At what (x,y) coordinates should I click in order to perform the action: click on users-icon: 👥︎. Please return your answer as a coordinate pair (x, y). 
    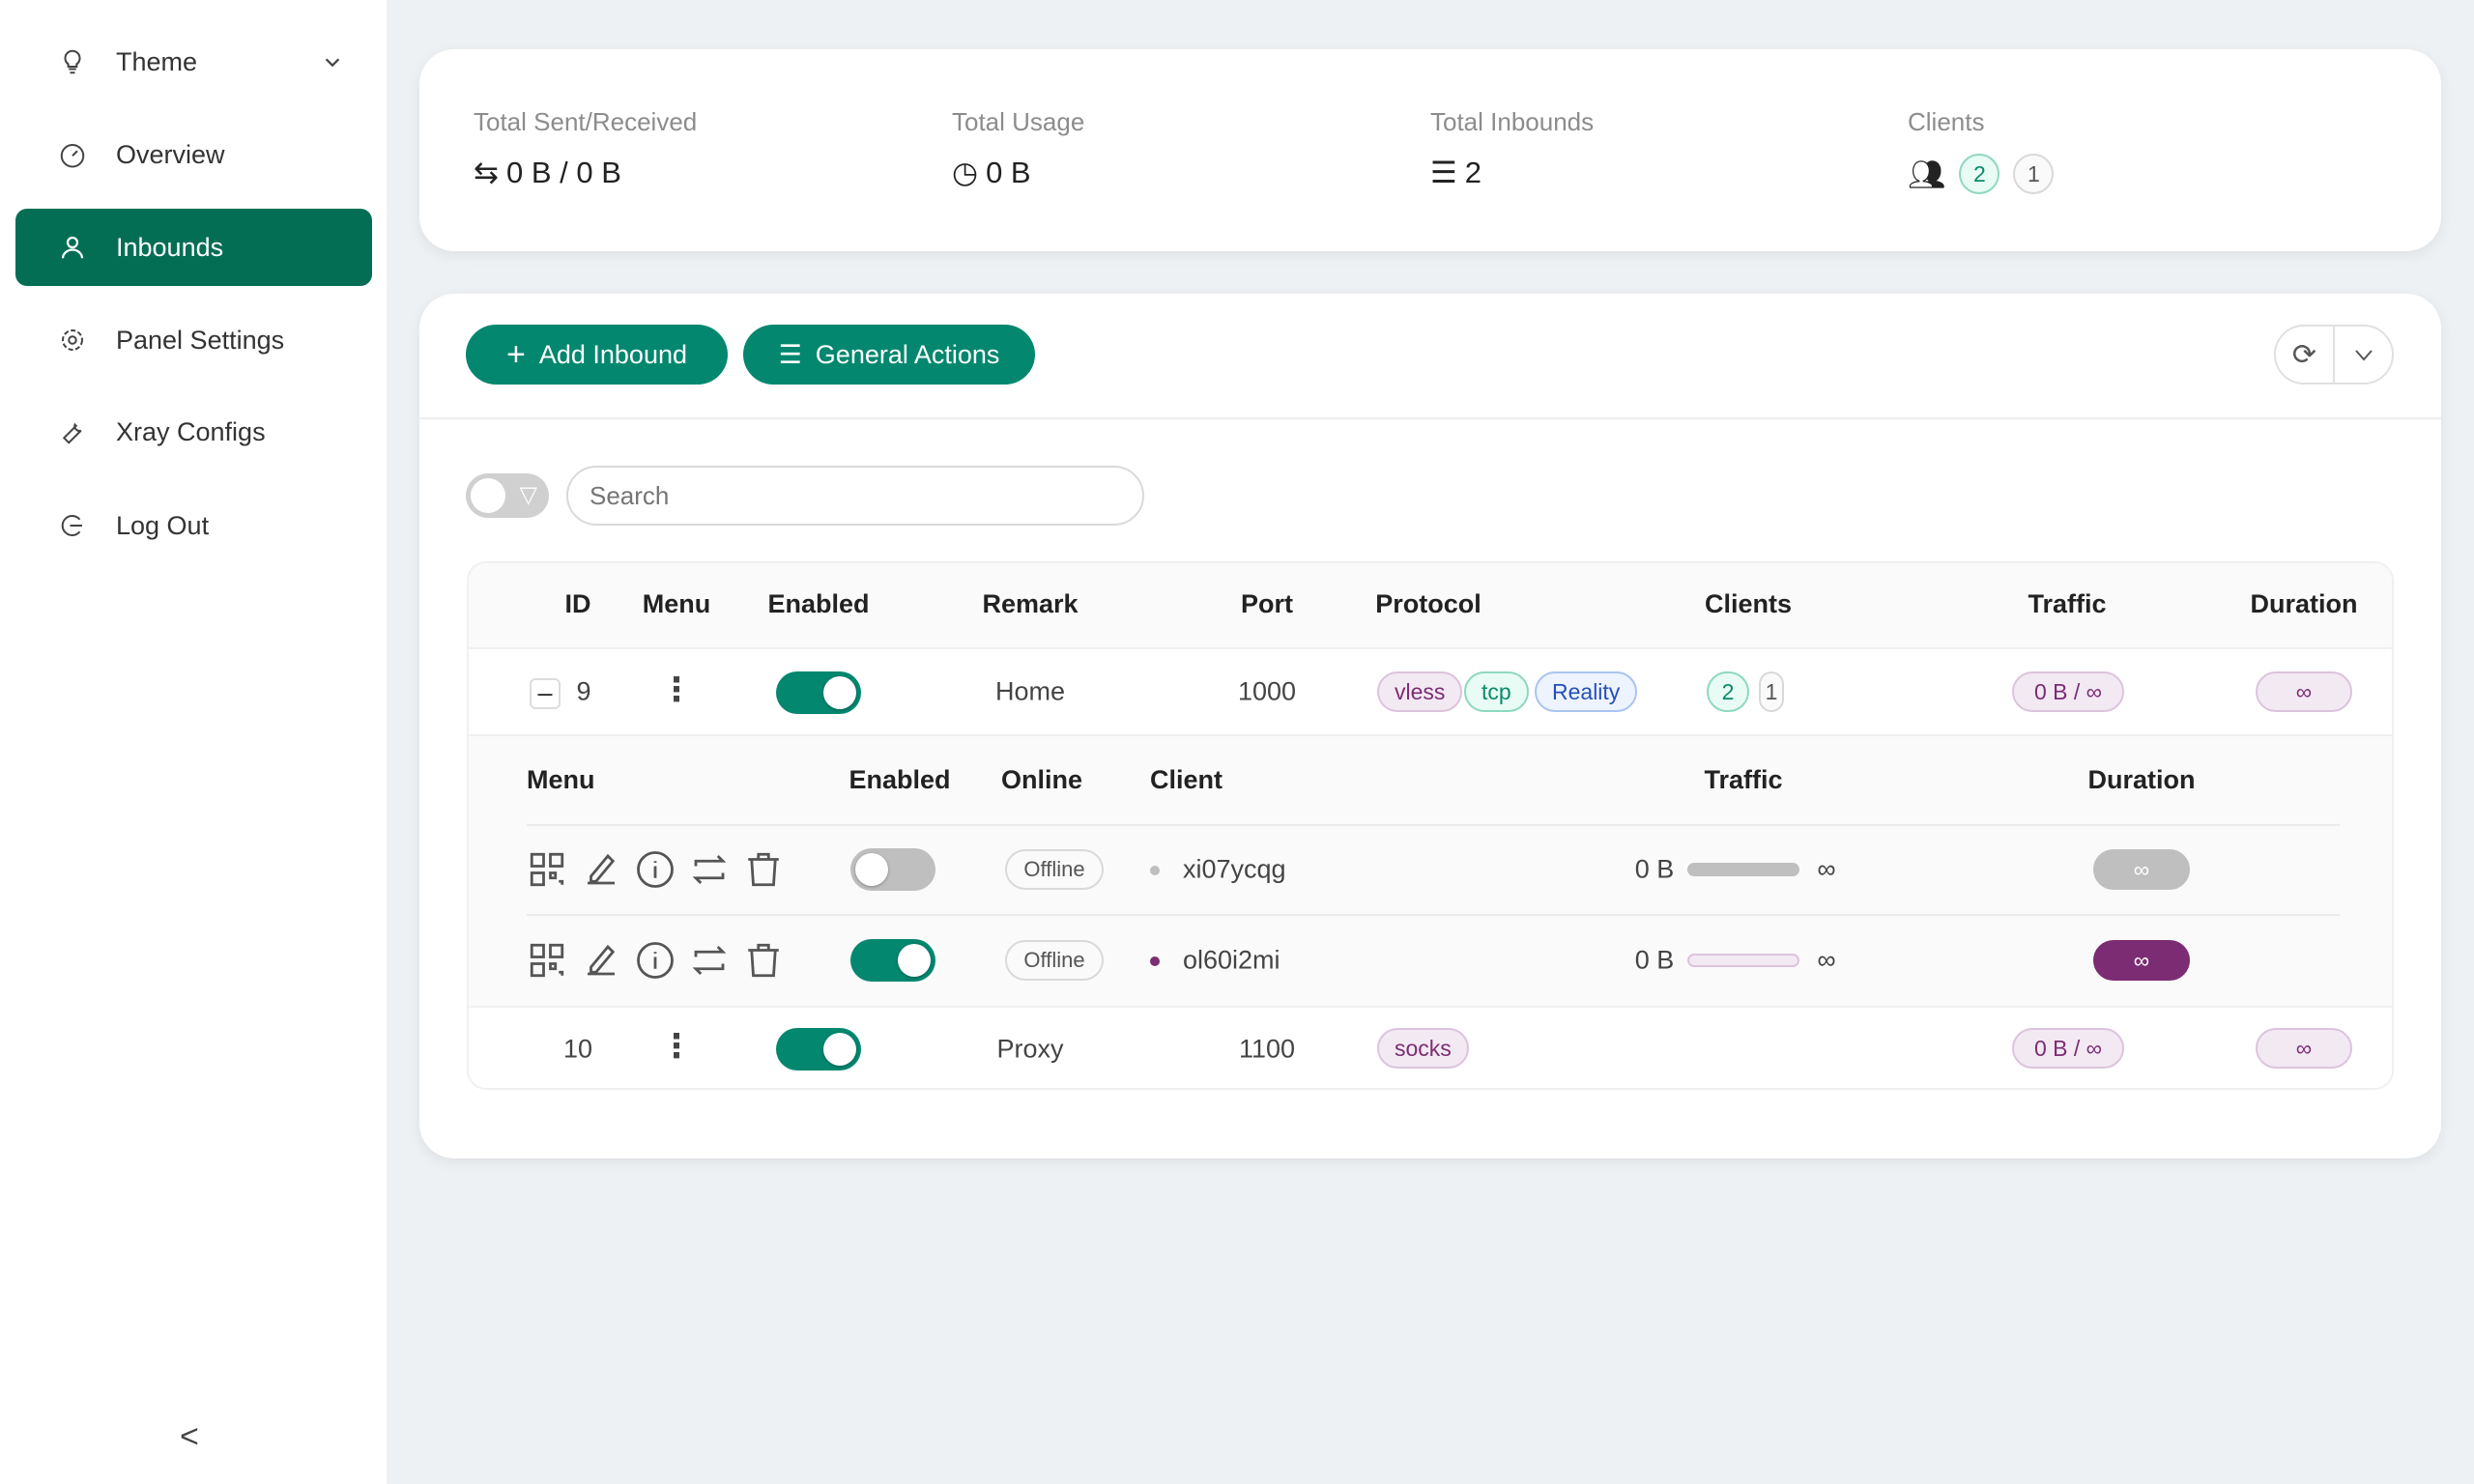
    Looking at the image, I should click on (1927, 174).